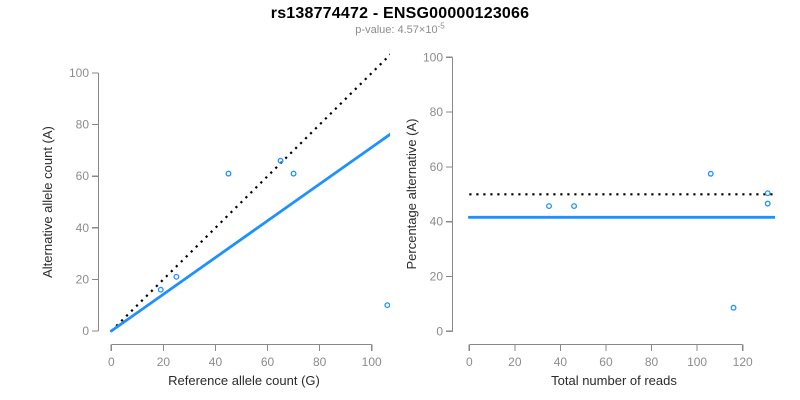 The width and height of the screenshot is (800, 400). I want to click on page-title: rs138774472 - ENSG00000123066, so click(400, 13).